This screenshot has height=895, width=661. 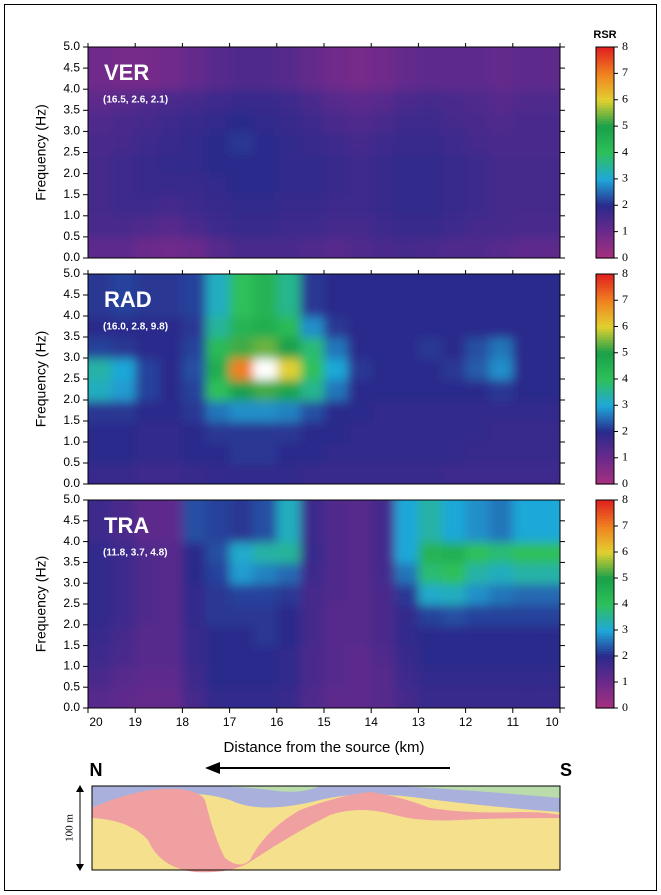 I want to click on scale-label: 100 m, so click(x=70, y=828).